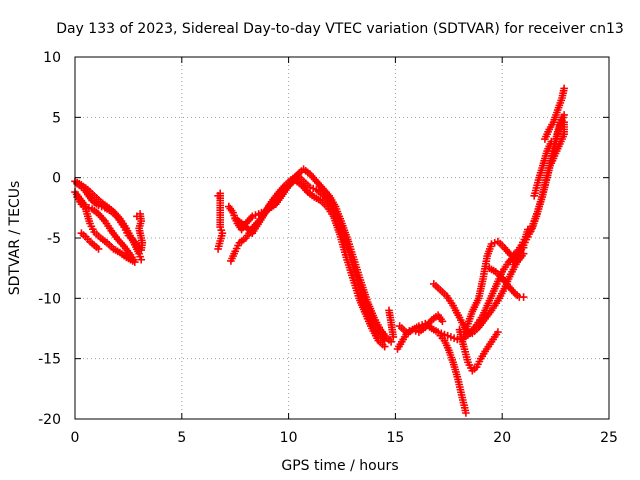 This screenshot has width=640, height=480. I want to click on y-tick-labels: -20 -15 -10 -5 0 5 10, so click(49, 239).